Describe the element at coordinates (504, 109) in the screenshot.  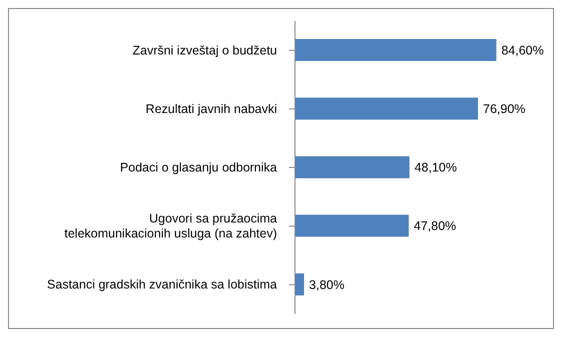
I see `data-label: 76,90%` at that location.